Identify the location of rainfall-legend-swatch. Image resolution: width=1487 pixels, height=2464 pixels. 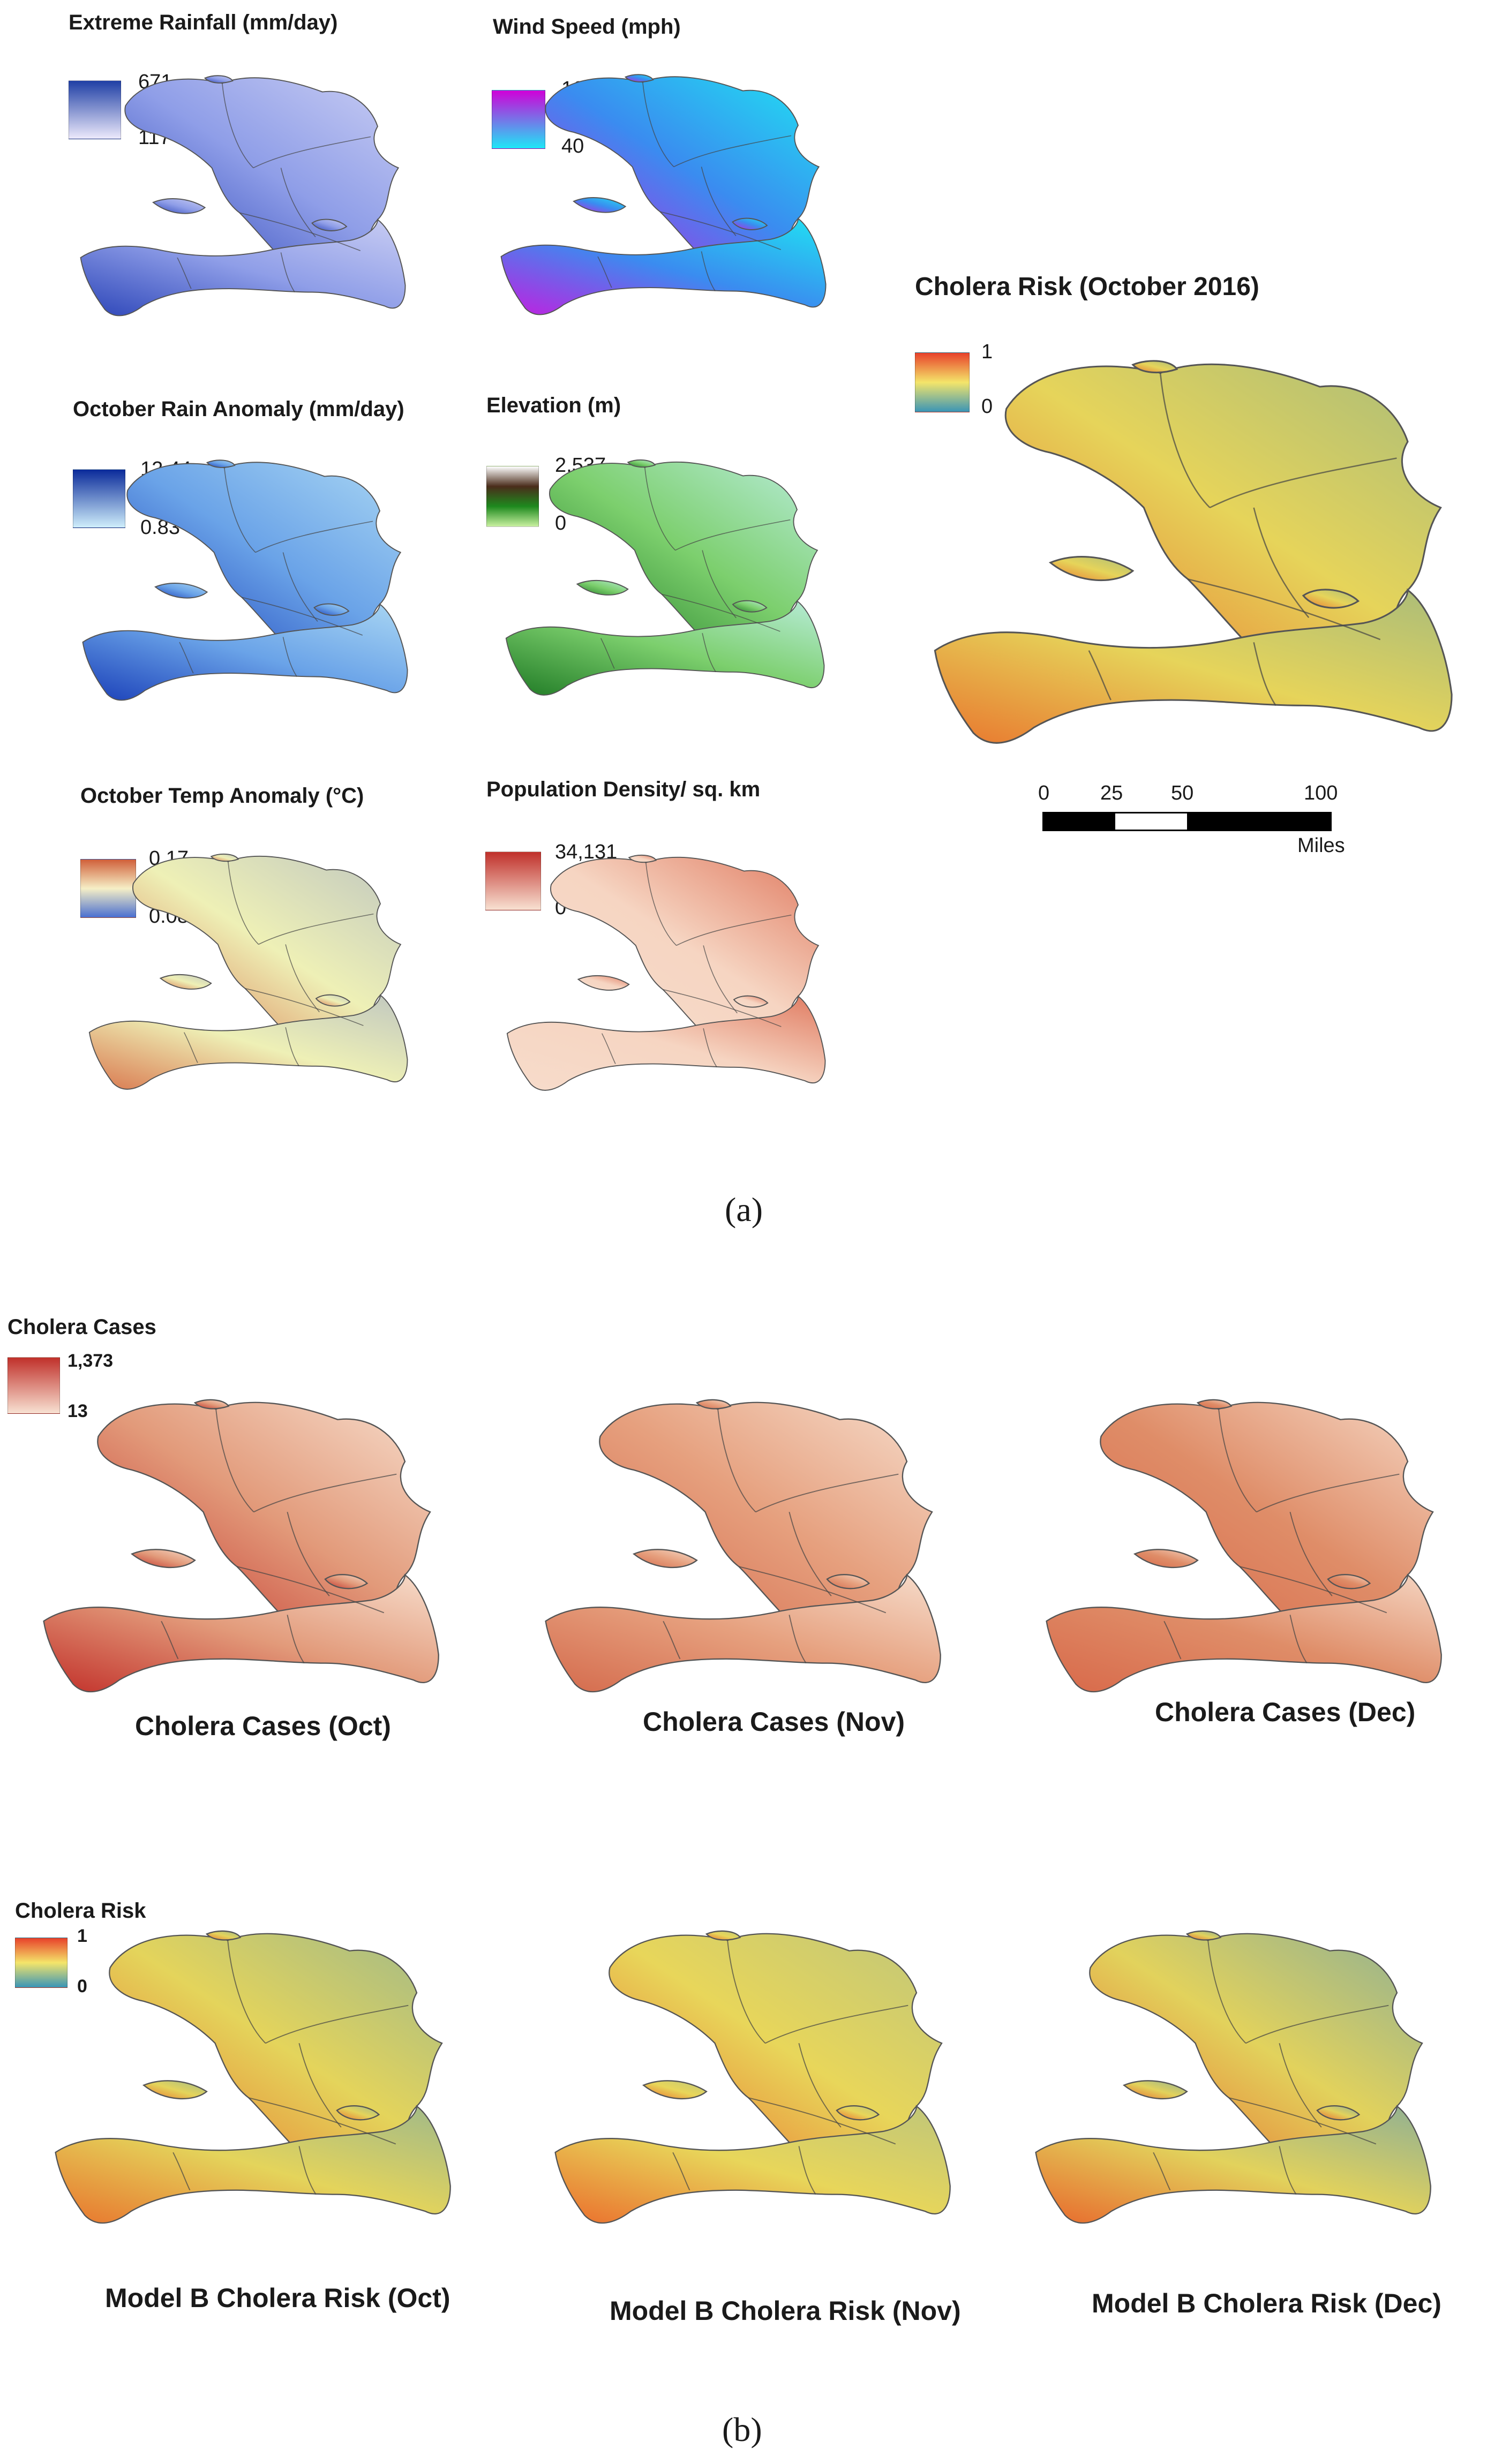
(95, 110).